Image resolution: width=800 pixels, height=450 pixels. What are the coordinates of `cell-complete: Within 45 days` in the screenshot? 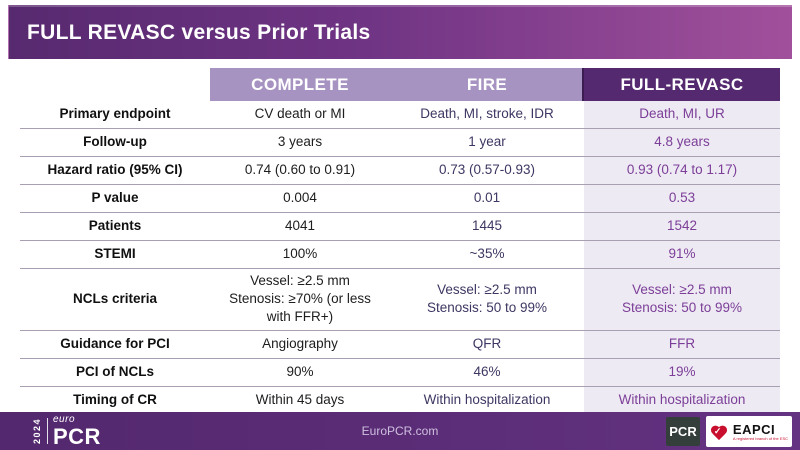 It's located at (300, 400).